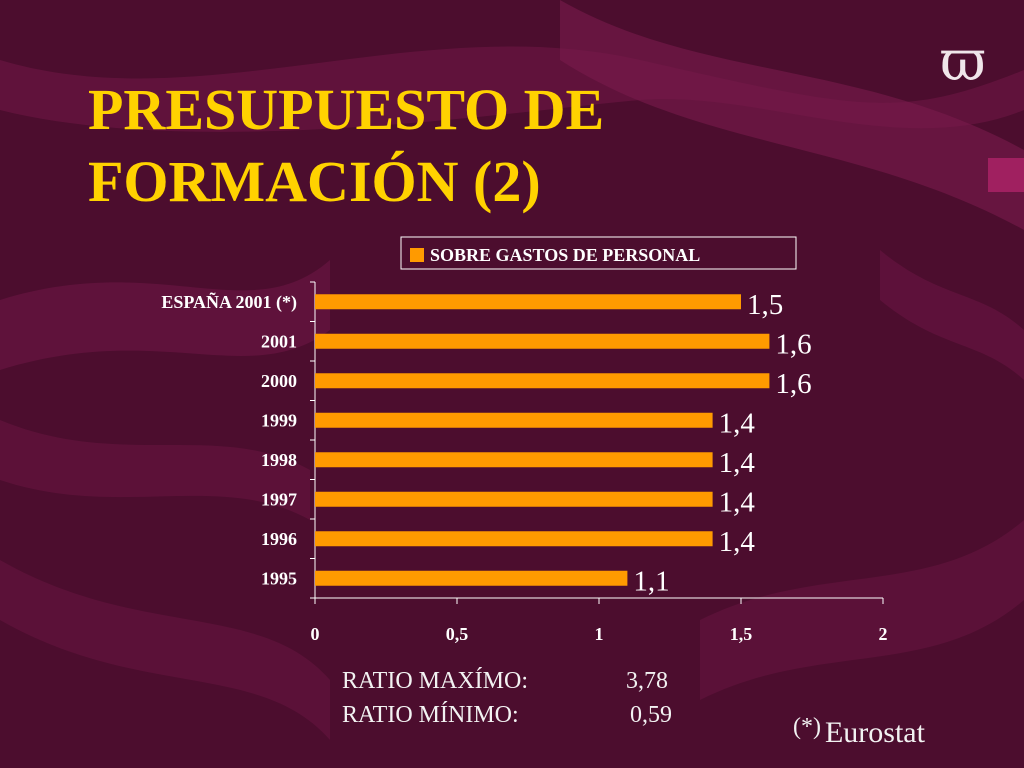  I want to click on title-line-2: FORMACIÓN (2), so click(314, 181).